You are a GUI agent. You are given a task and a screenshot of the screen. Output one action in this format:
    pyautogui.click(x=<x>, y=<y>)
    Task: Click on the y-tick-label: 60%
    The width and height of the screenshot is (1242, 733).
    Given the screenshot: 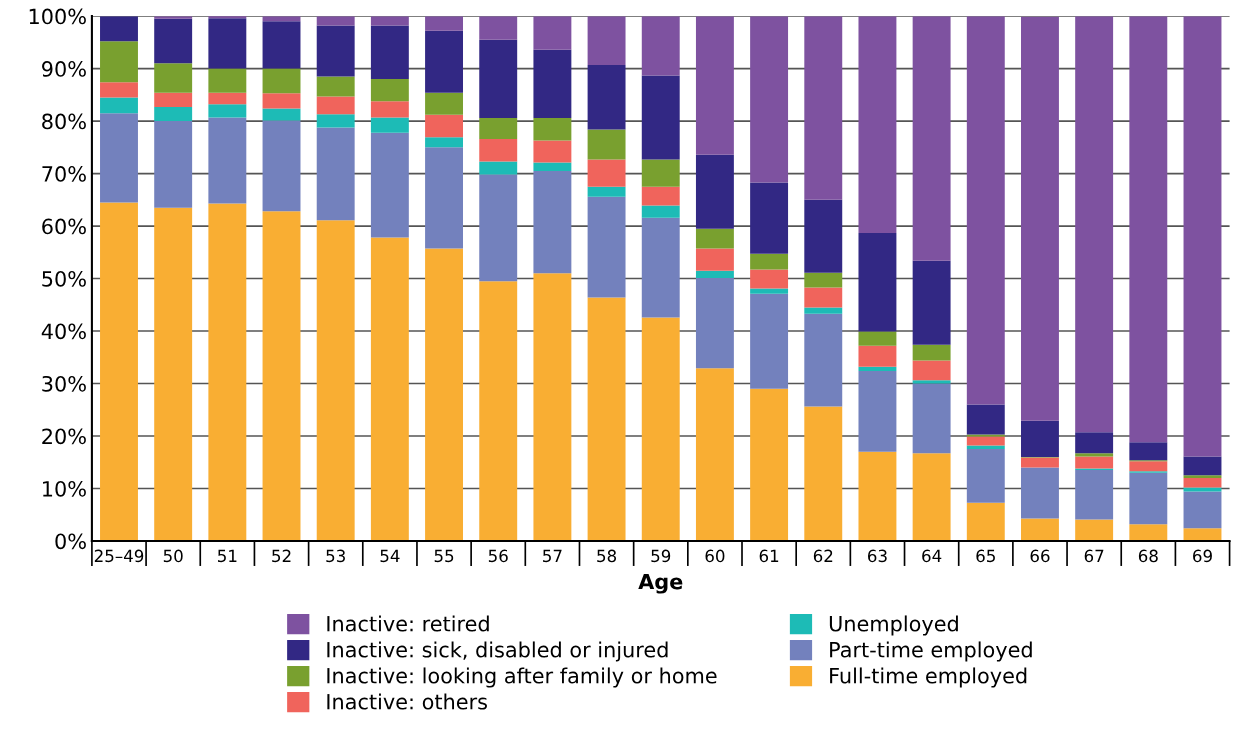 What is the action you would take?
    pyautogui.click(x=64, y=226)
    